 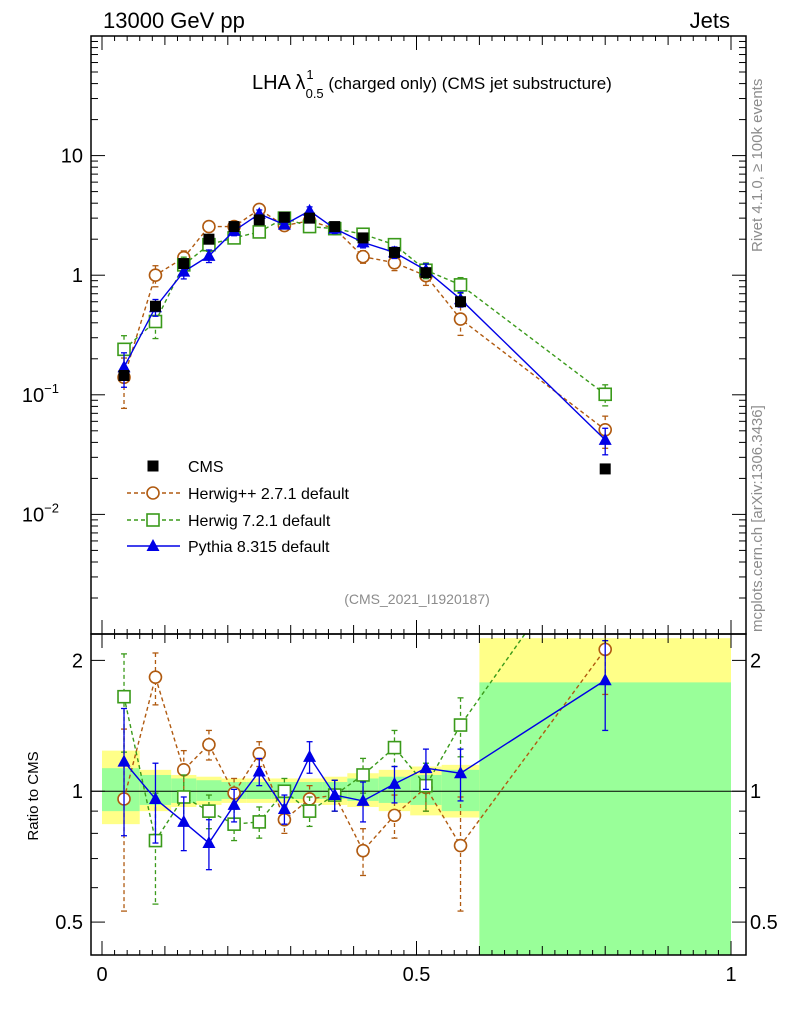 I want to click on ratio-ytick-label-left: 1, so click(x=77, y=792).